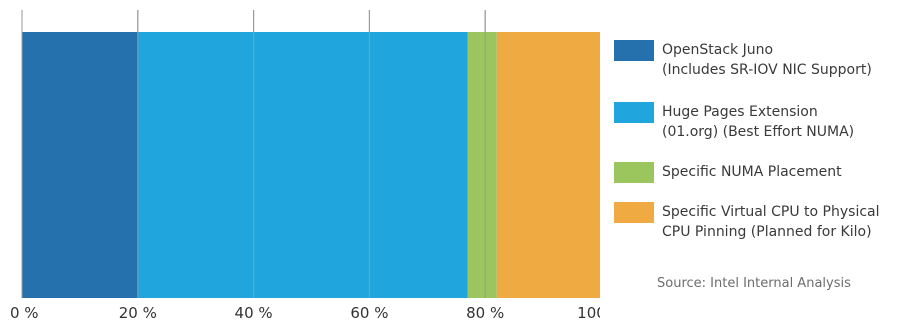 The width and height of the screenshot is (922, 323). I want to click on x-axis-tick-labels: 0 % 20 % 40 % 60 % 80 % 100 %, so click(305, 313).